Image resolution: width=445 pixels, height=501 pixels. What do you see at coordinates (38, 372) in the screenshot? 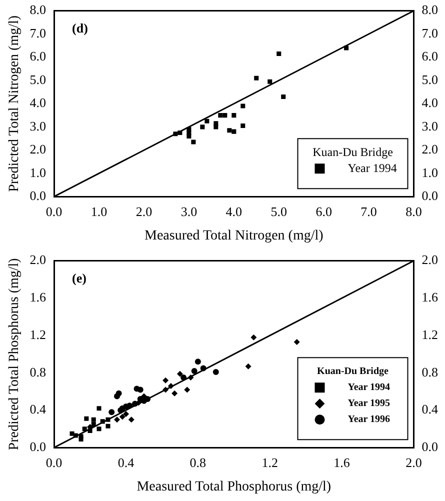
I see `y-tick-label: 0.8` at bounding box center [38, 372].